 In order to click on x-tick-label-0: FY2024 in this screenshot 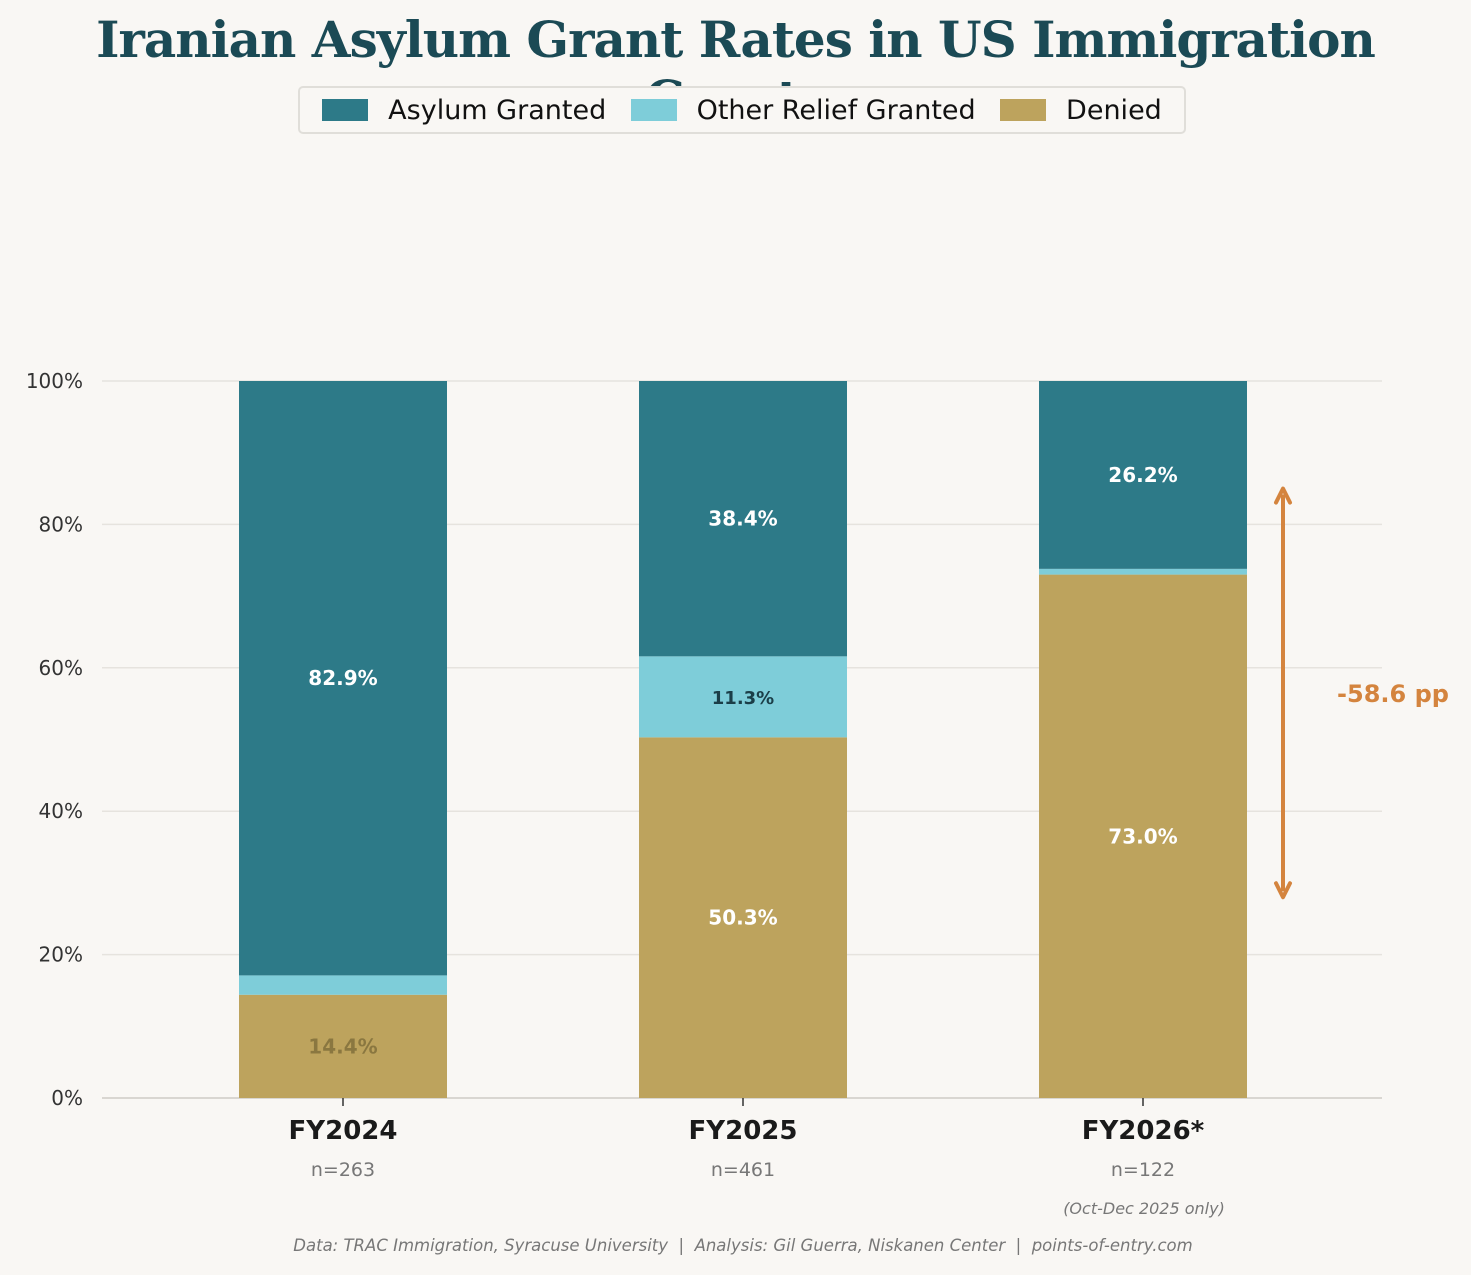, I will do `click(343, 1131)`.